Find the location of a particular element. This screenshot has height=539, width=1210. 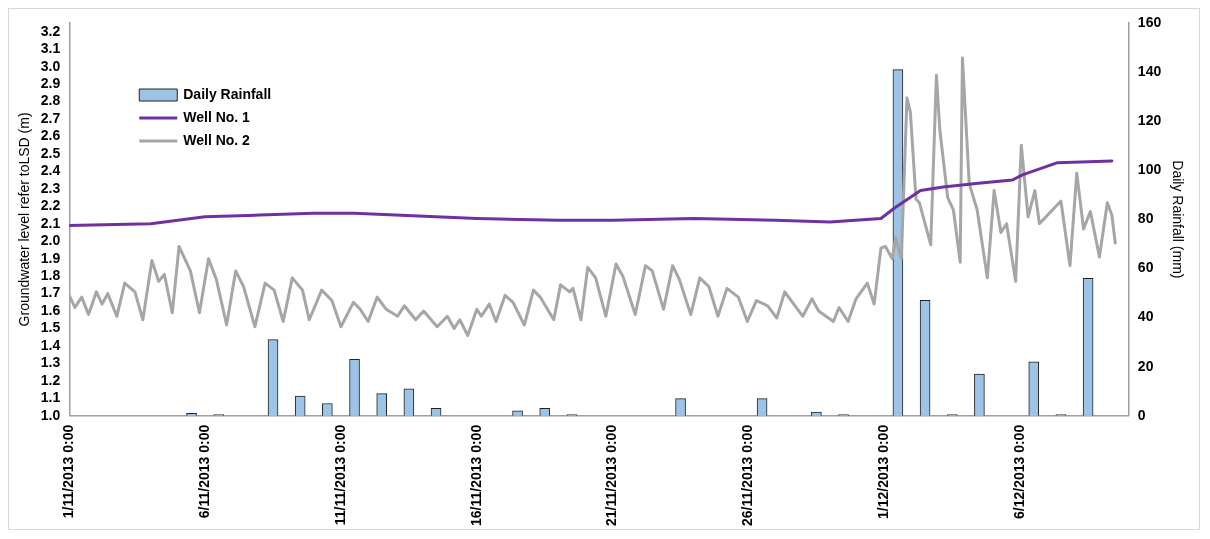

y-tick-label: 1.5 is located at coordinates (50, 327).